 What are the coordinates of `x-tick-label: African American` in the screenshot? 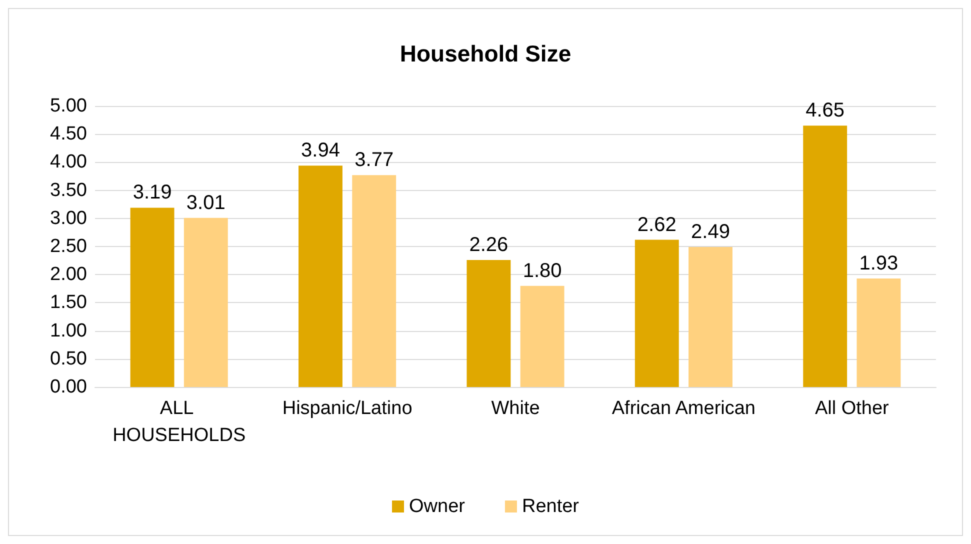 It's located at (684, 408).